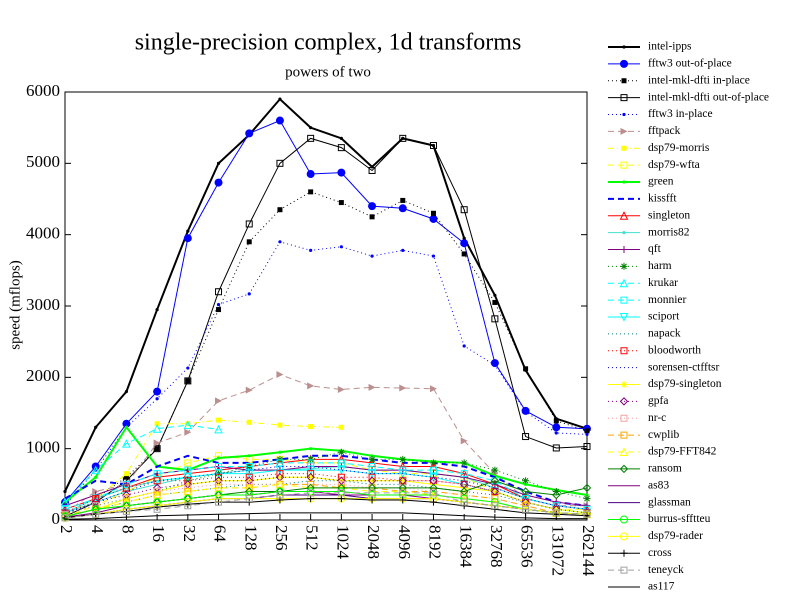 The width and height of the screenshot is (792, 612). I want to click on legend-label: intel-ipps, so click(670, 47).